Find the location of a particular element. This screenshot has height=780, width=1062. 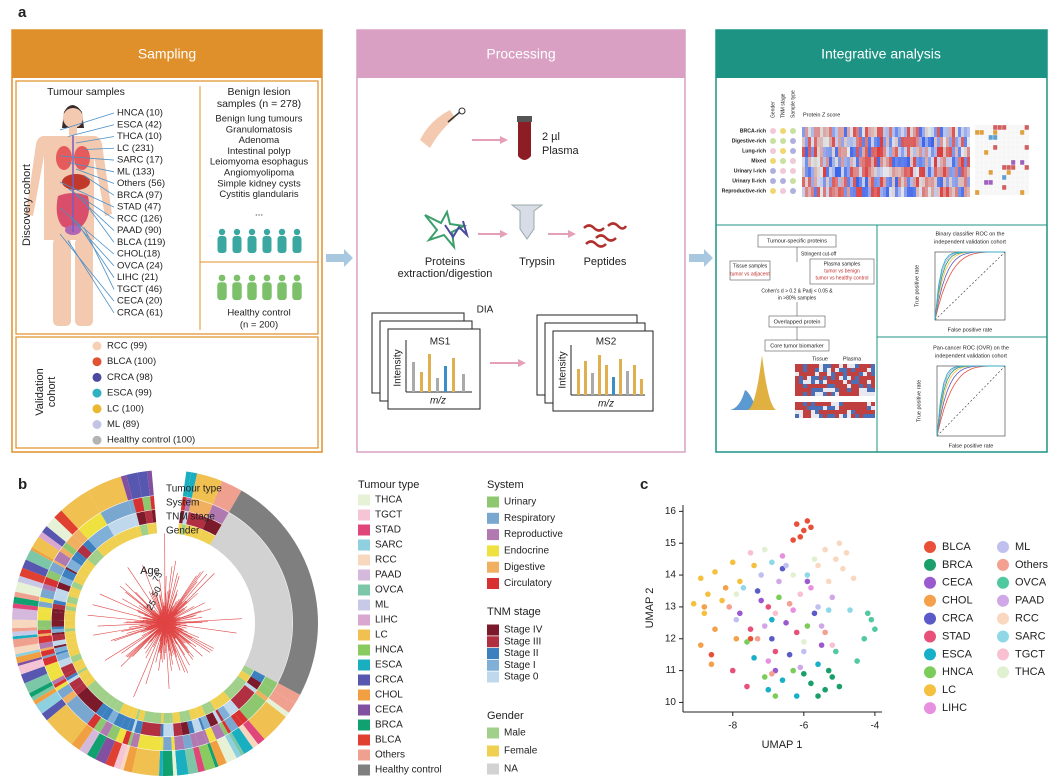

person-icon is located at coordinates (222, 232).